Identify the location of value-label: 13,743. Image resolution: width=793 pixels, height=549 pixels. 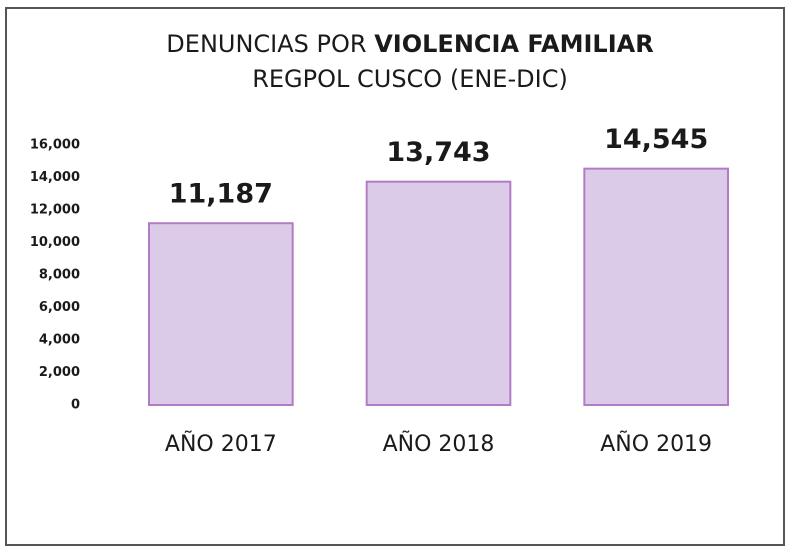
(438, 152).